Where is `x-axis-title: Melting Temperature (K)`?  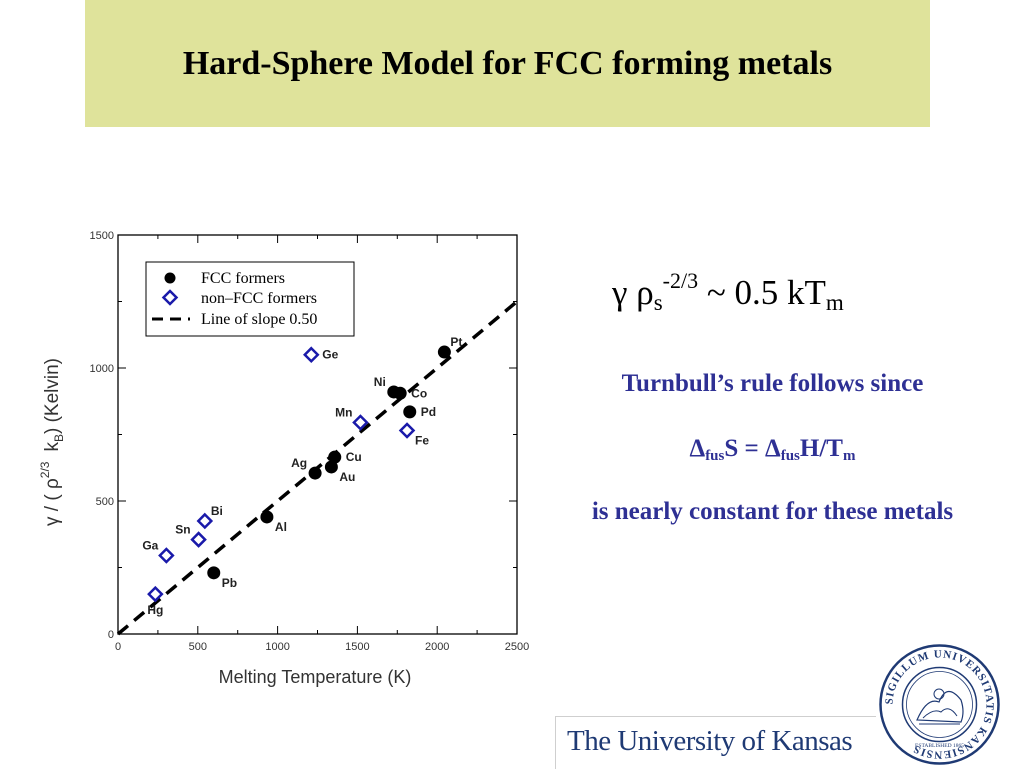
x-axis-title: Melting Temperature (K) is located at coordinates (315, 677).